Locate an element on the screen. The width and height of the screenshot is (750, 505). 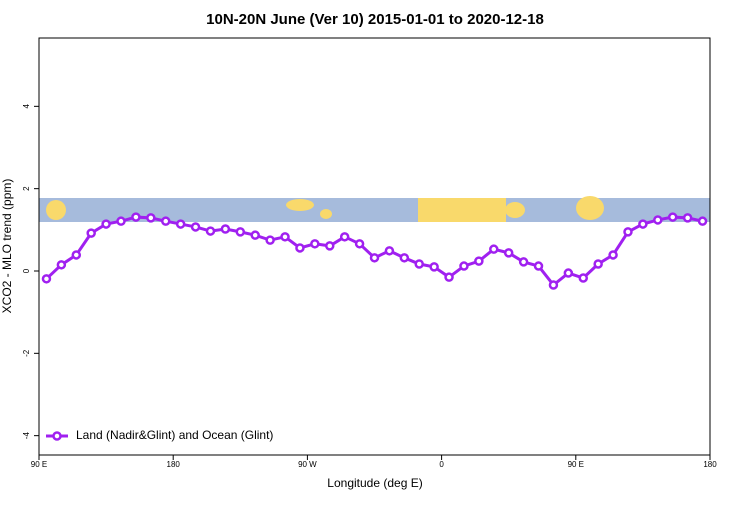
y-tick-label: 2 is located at coordinates (26, 188).